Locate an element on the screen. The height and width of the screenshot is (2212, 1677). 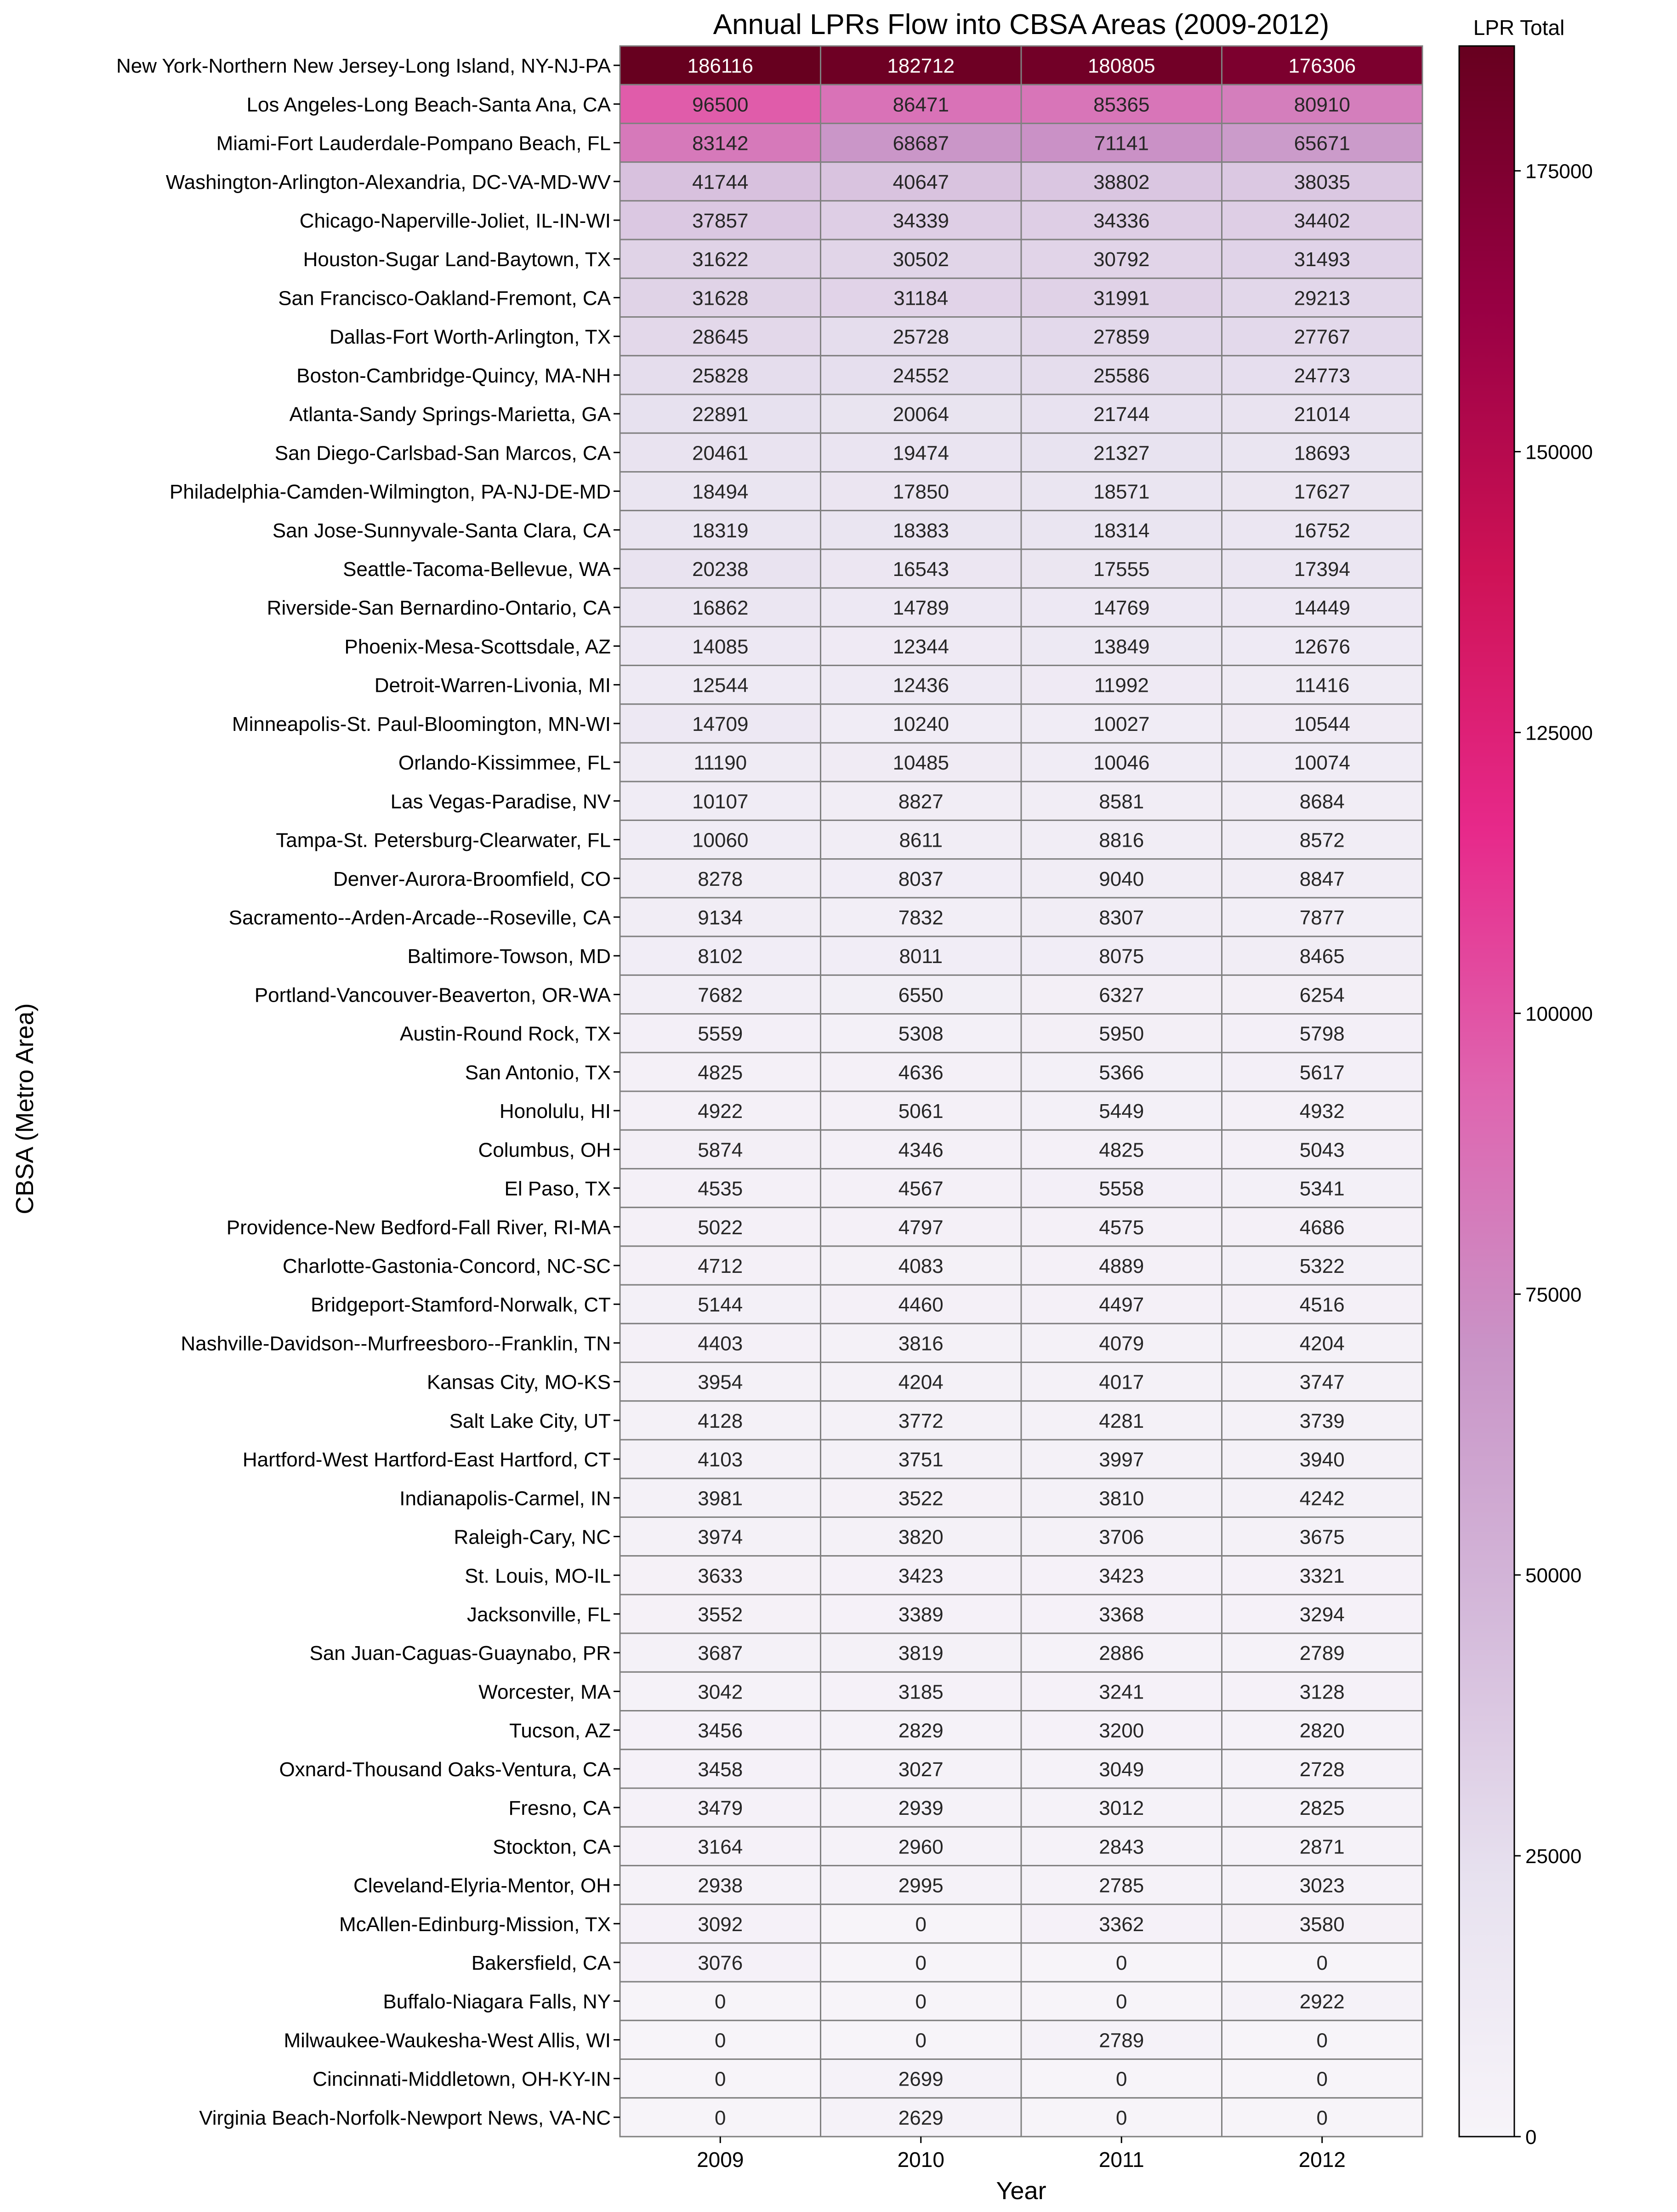
cell-value-label: 16543 is located at coordinates (921, 569).